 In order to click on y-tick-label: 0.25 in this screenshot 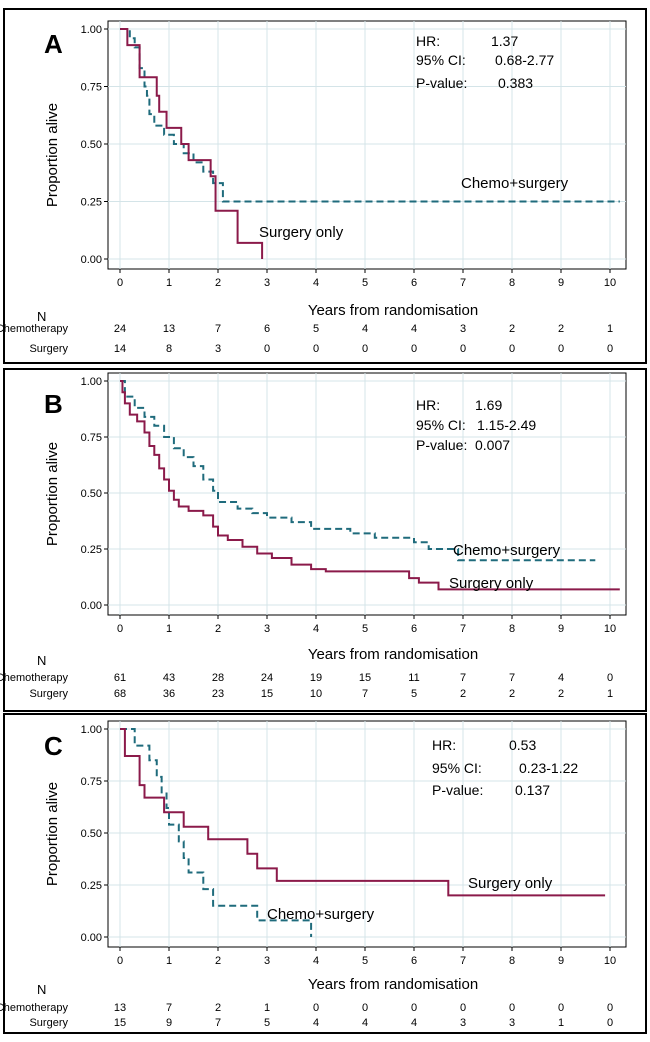, I will do `click(91, 203)`.